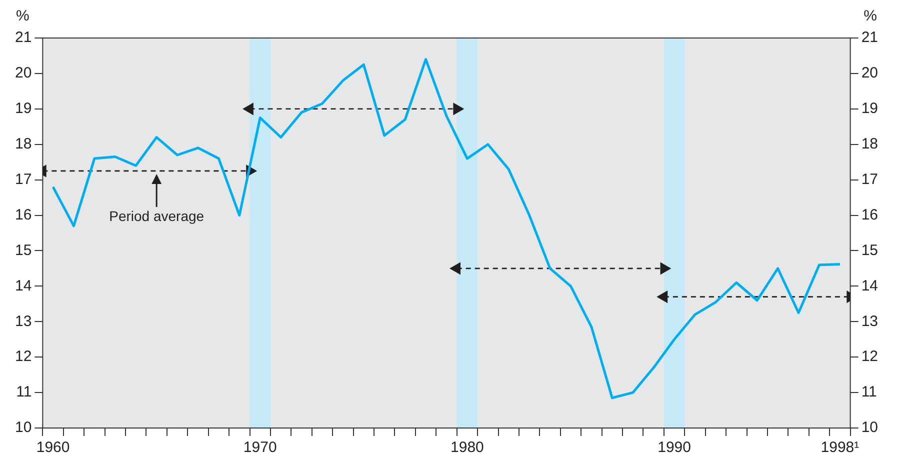 The image size is (903, 468). I want to click on y2-tick-label: 13, so click(869, 321).